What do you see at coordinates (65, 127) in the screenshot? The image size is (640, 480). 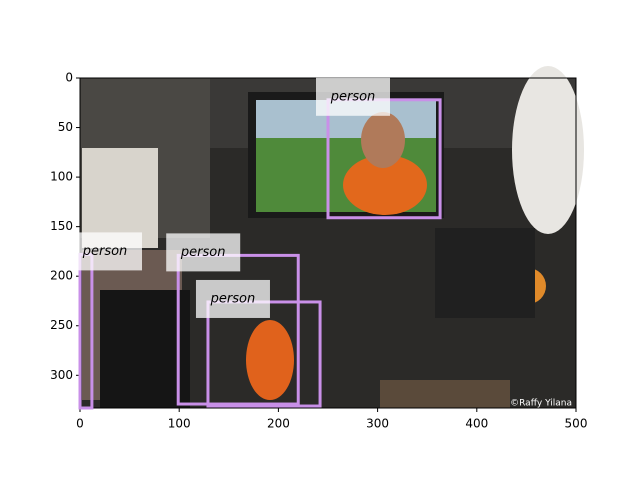 I see `y-tick-label: 50` at bounding box center [65, 127].